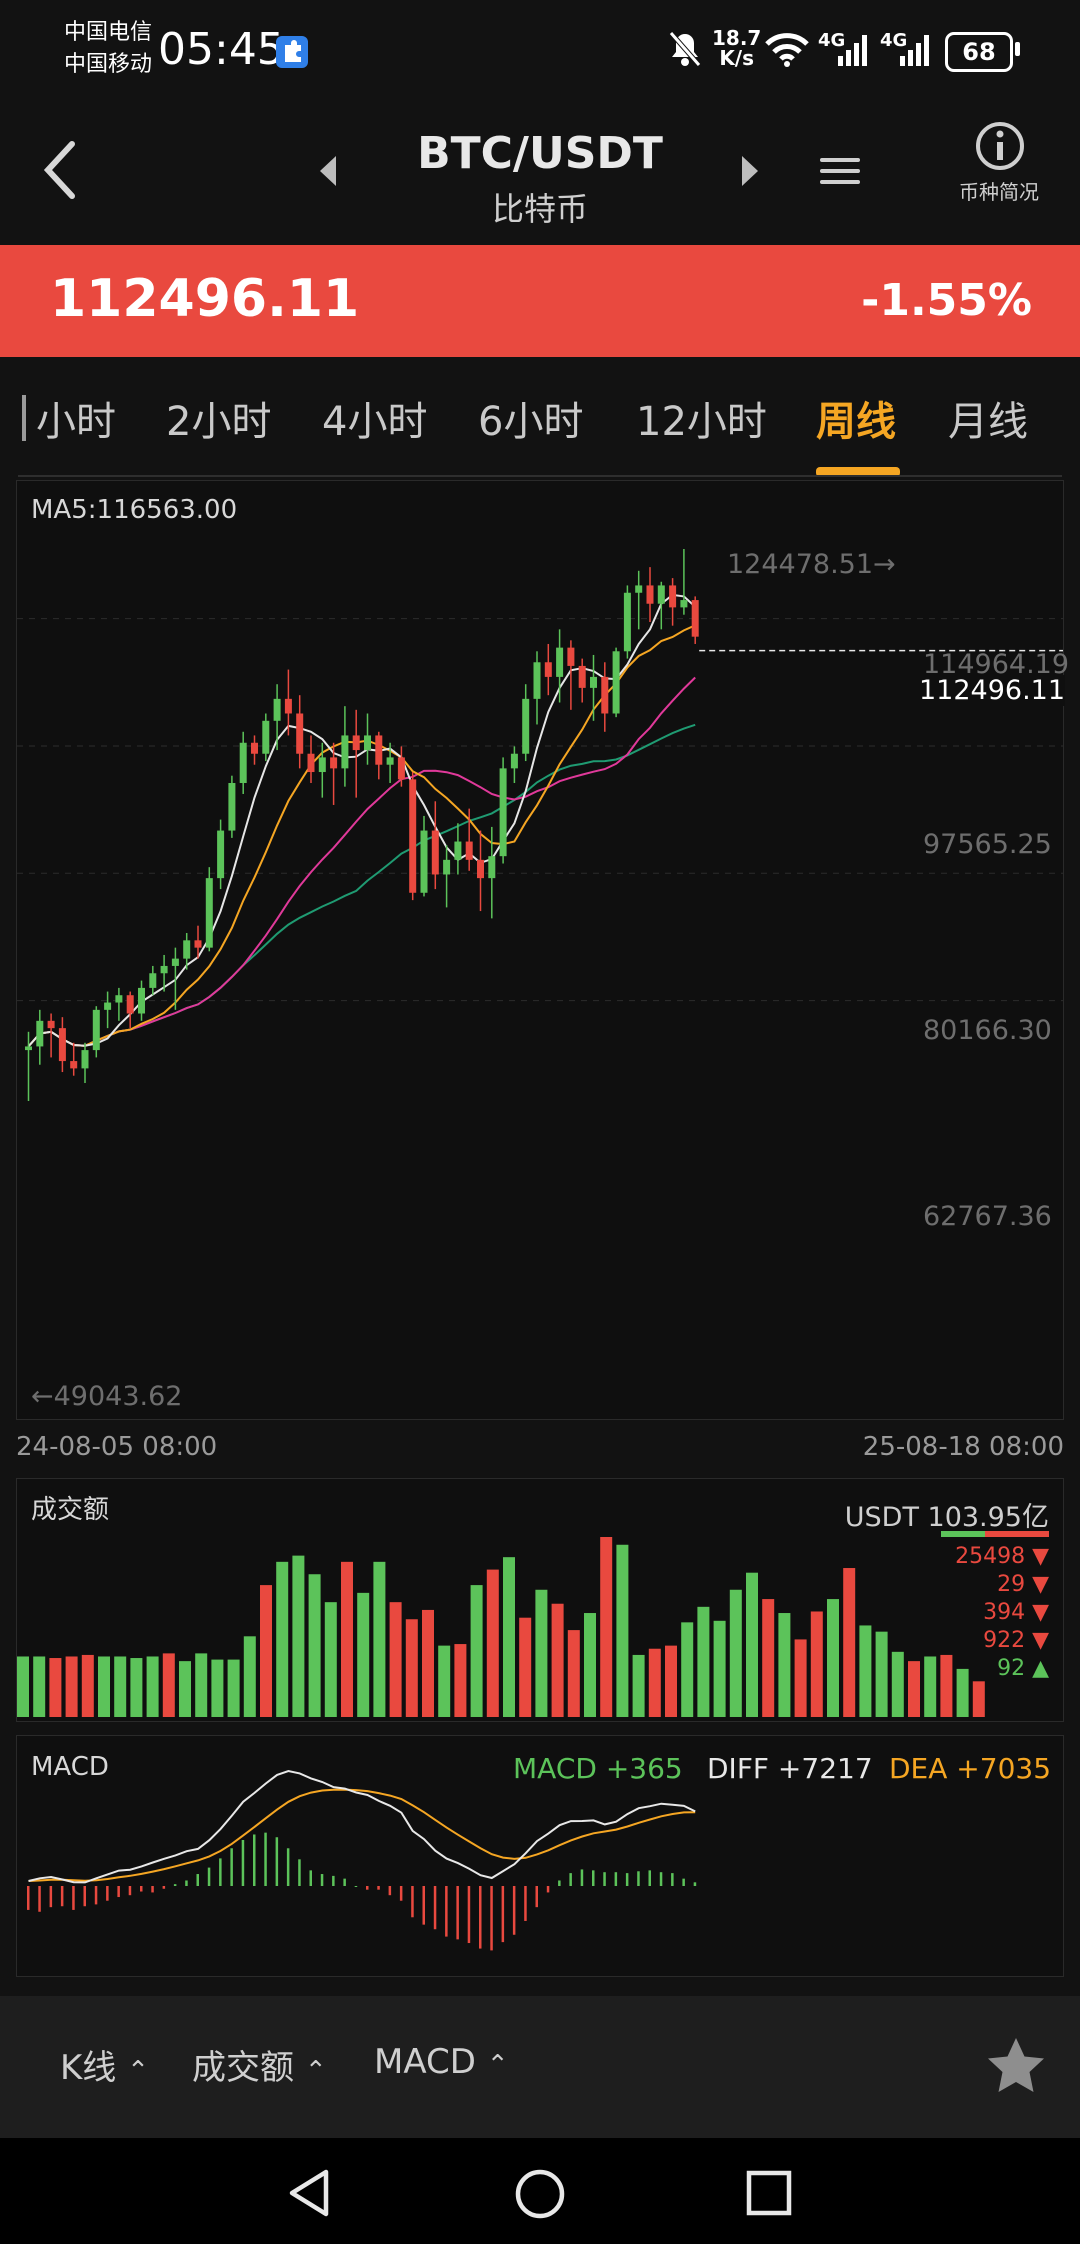 The image size is (1080, 2244). Describe the element at coordinates (134, 510) in the screenshot. I see `ma5-label: MA5:116563.00` at that location.